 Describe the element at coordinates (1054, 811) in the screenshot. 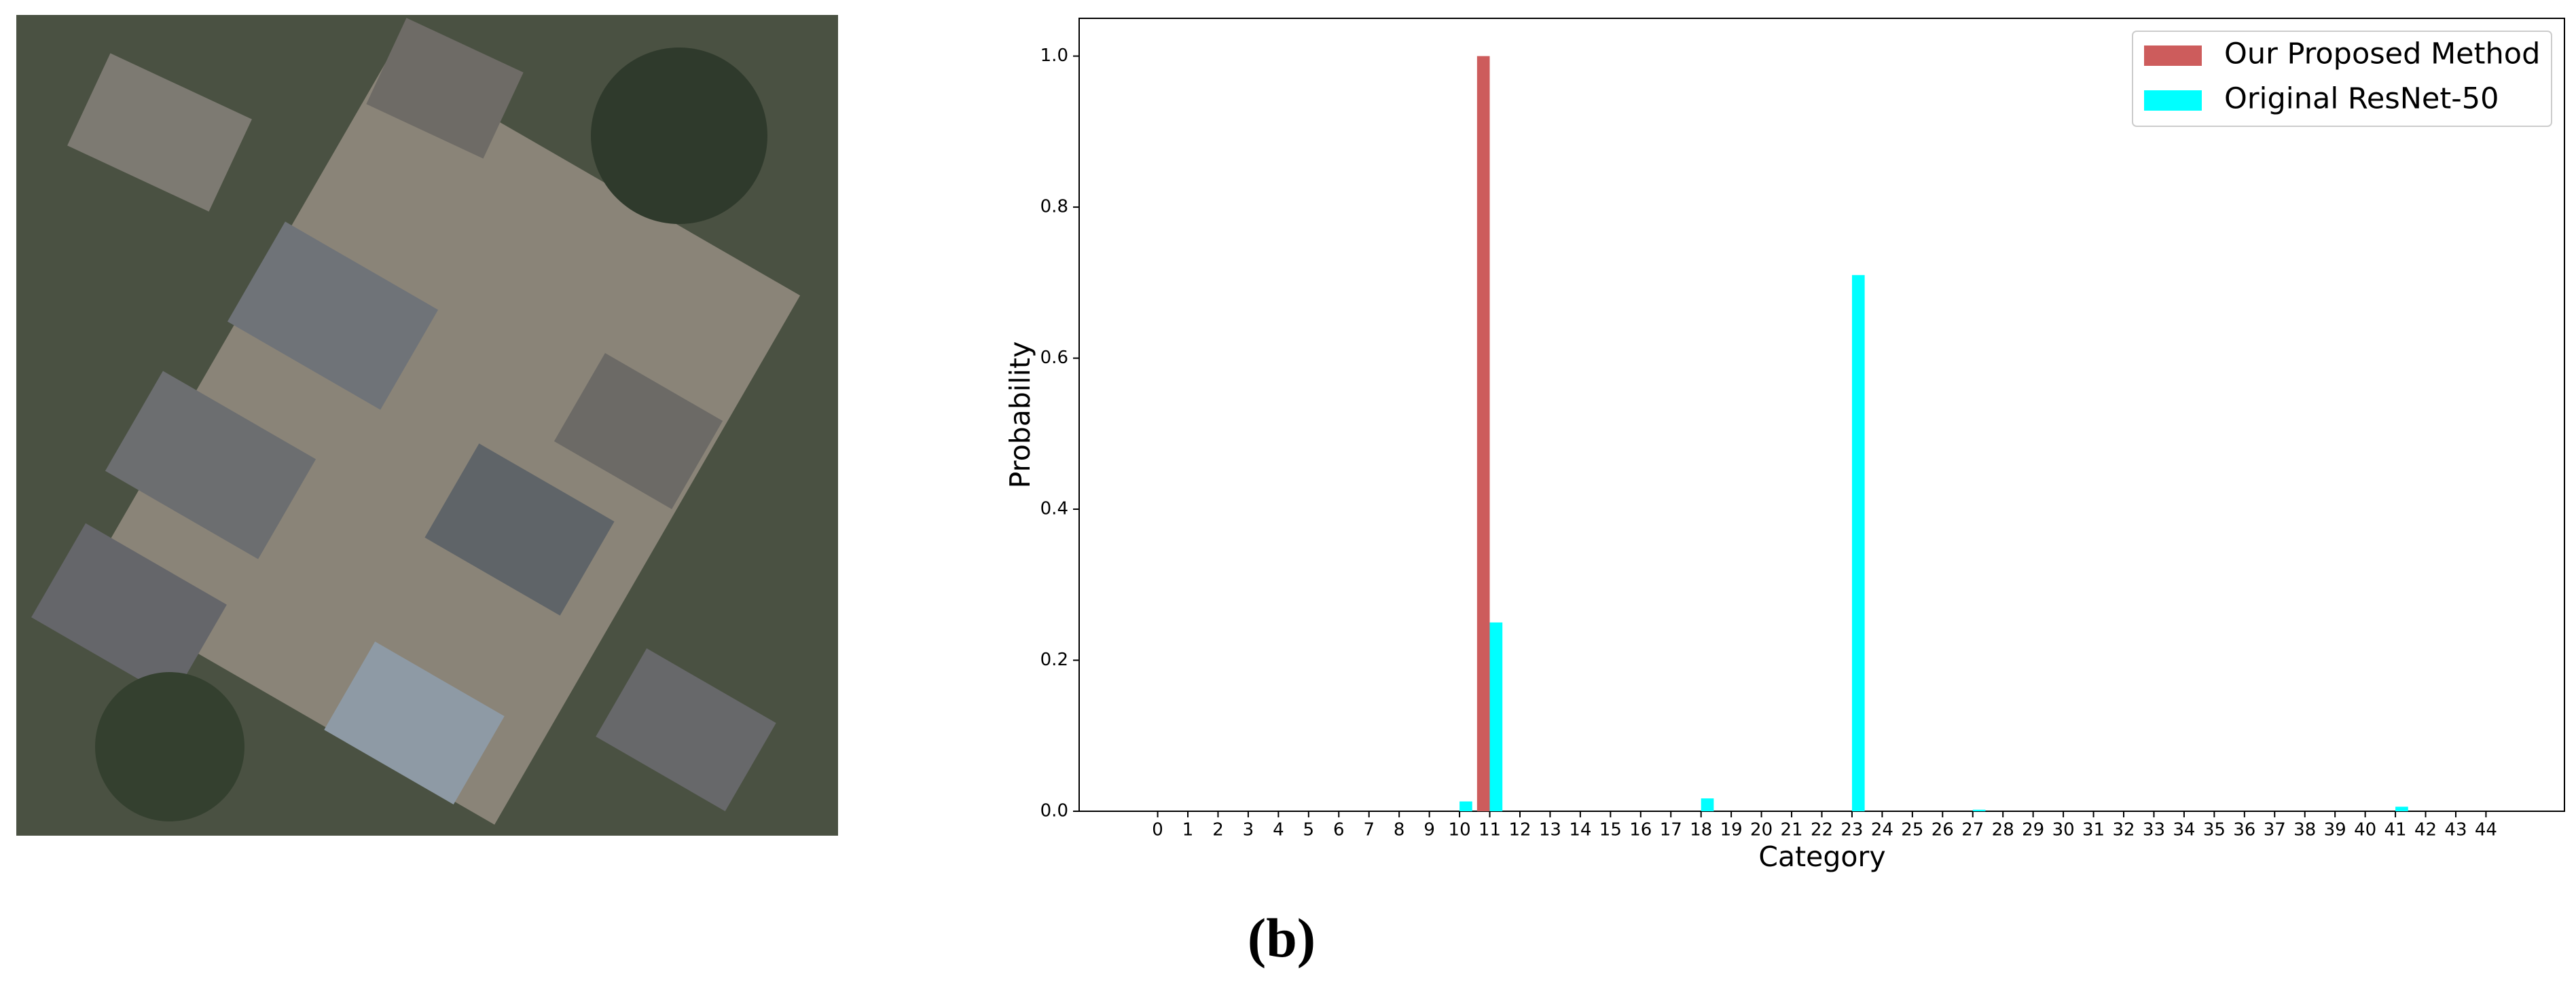

I see `y-tick-label: 0.0` at that location.